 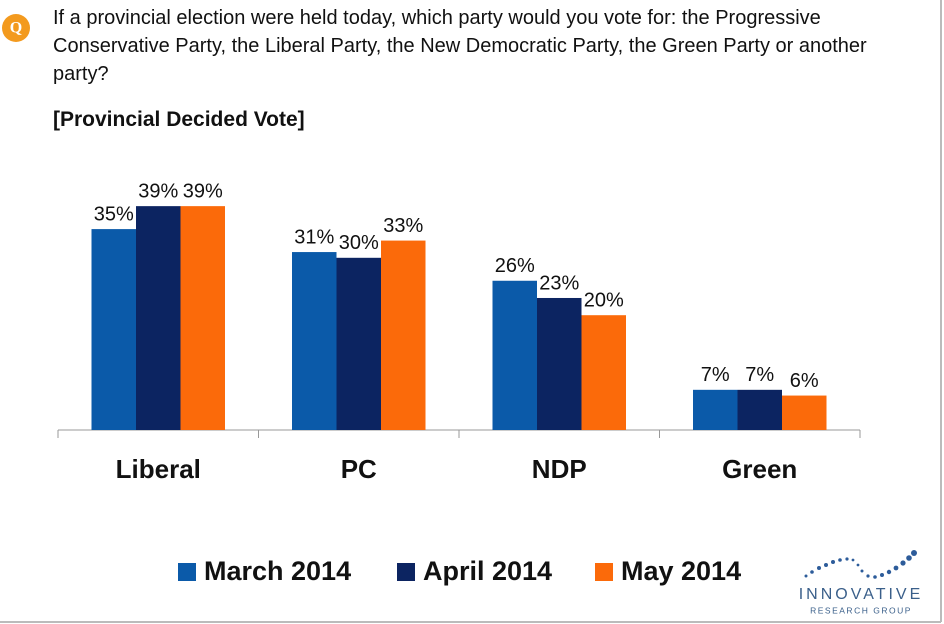 I want to click on value-label: 26%, so click(x=515, y=266).